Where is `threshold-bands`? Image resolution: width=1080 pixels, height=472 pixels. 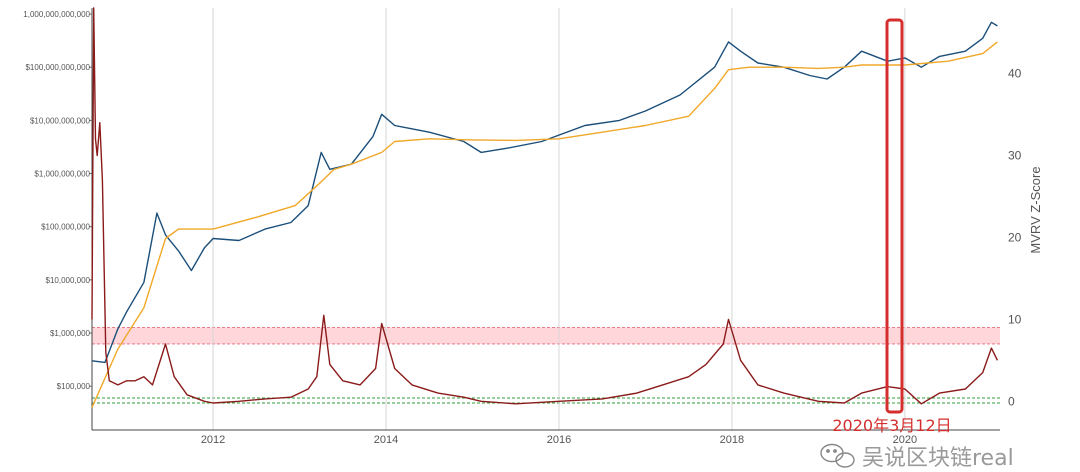
threshold-bands is located at coordinates (546, 365).